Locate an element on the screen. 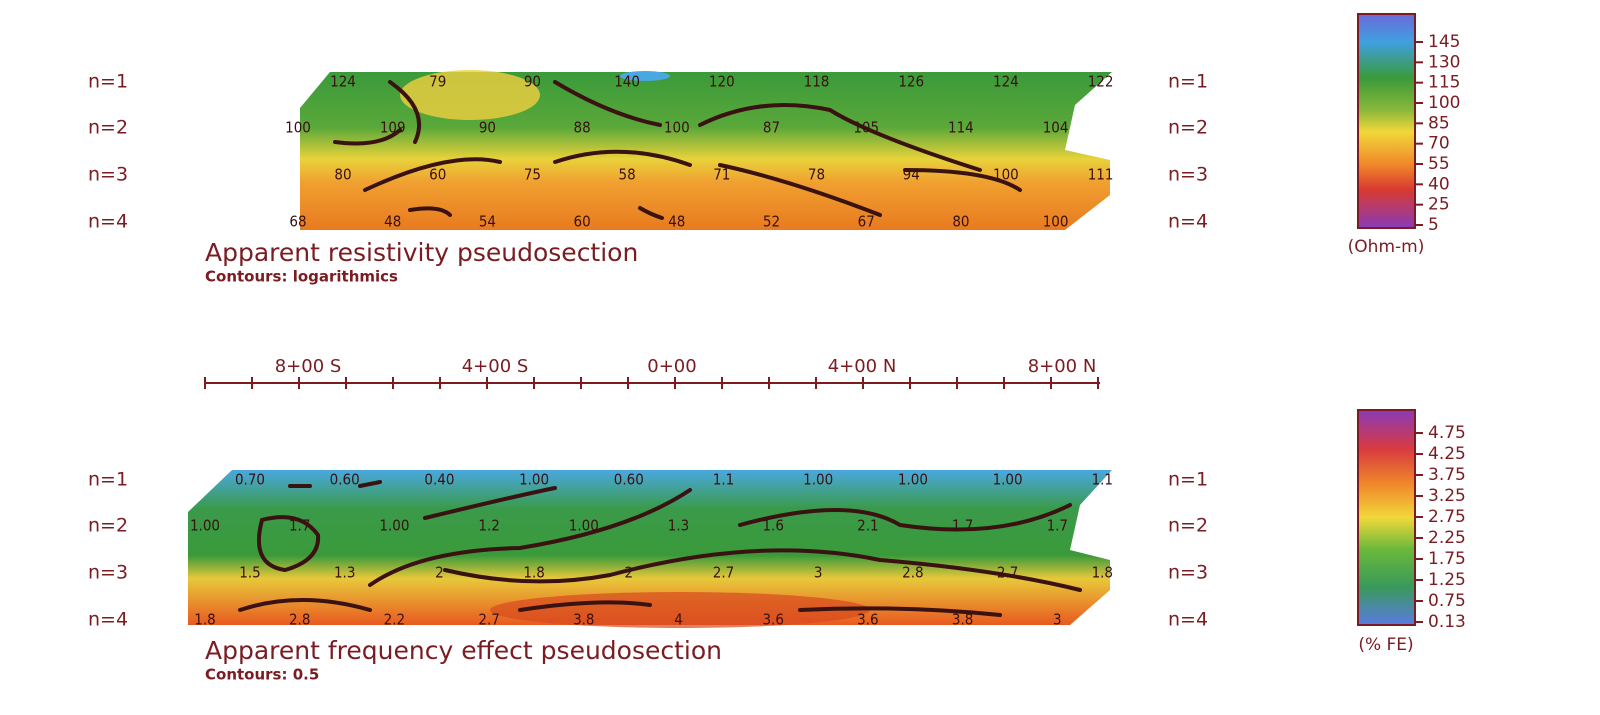 Image resolution: width=1600 pixels, height=715 pixels. colorbar-label: 1.25 is located at coordinates (1447, 580).